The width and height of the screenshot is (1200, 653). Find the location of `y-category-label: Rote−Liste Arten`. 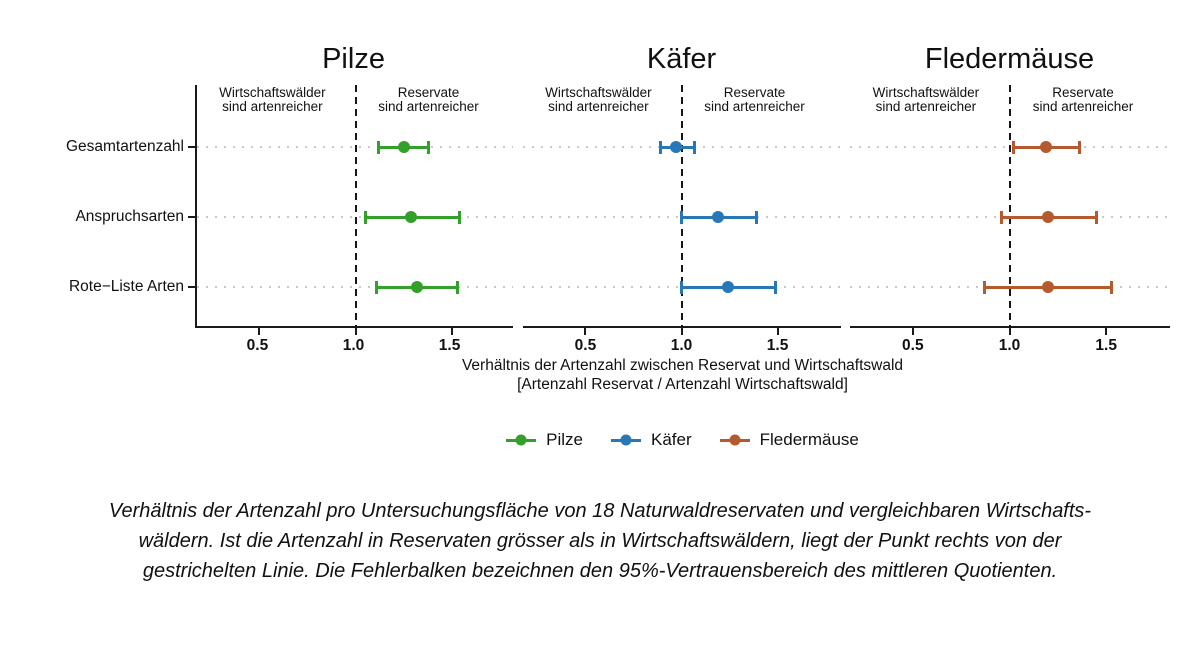

y-category-label: Rote−Liste Arten is located at coordinates (126, 286).